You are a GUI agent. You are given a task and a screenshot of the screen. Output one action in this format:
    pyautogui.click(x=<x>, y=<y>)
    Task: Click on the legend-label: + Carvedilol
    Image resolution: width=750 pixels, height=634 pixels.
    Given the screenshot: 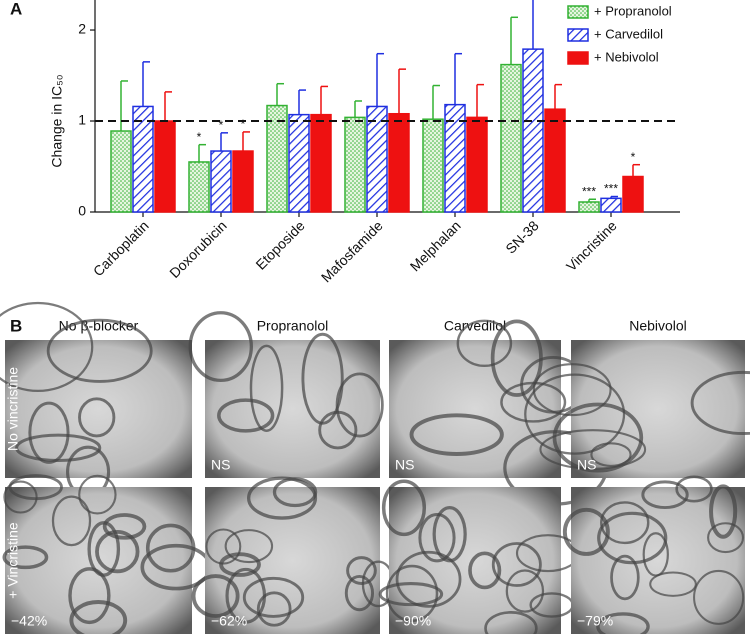 What is the action you would take?
    pyautogui.click(x=628, y=33)
    